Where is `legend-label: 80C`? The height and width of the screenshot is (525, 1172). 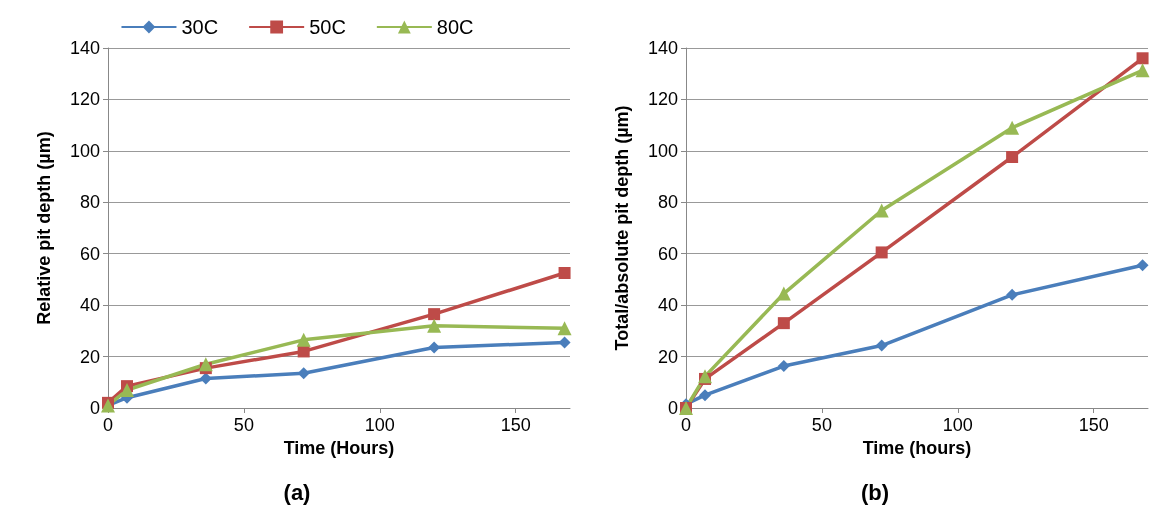 legend-label: 80C is located at coordinates (455, 27).